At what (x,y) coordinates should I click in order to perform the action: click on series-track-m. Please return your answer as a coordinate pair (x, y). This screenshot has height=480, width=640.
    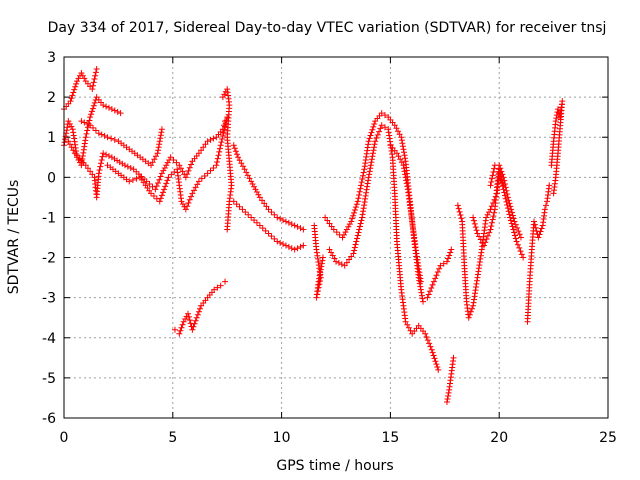
    Looking at the image, I should click on (405, 213).